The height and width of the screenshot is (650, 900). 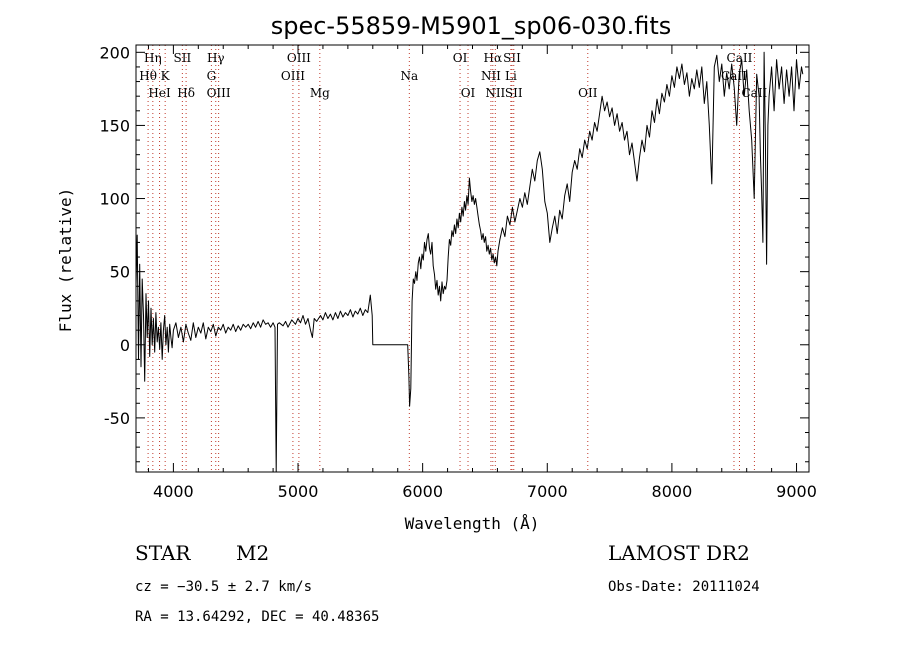 I want to click on x-tick-label: 4000, so click(x=173, y=491).